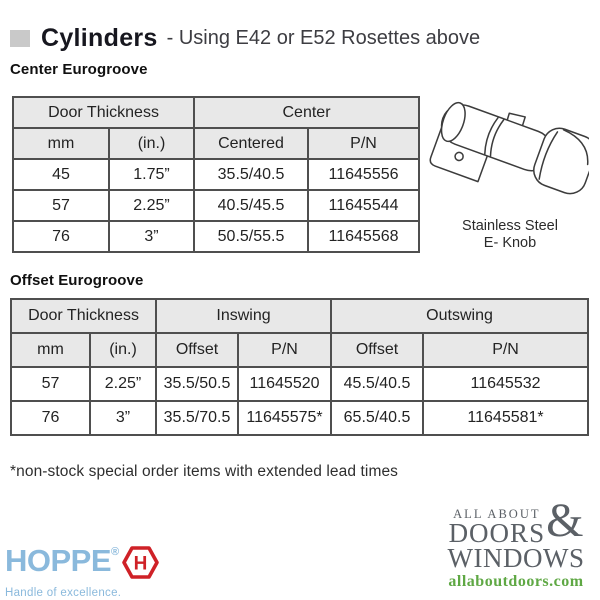 The width and height of the screenshot is (600, 600). I want to click on column-header-row: mm (in.) Offset P/N Offset P/N, so click(300, 350).